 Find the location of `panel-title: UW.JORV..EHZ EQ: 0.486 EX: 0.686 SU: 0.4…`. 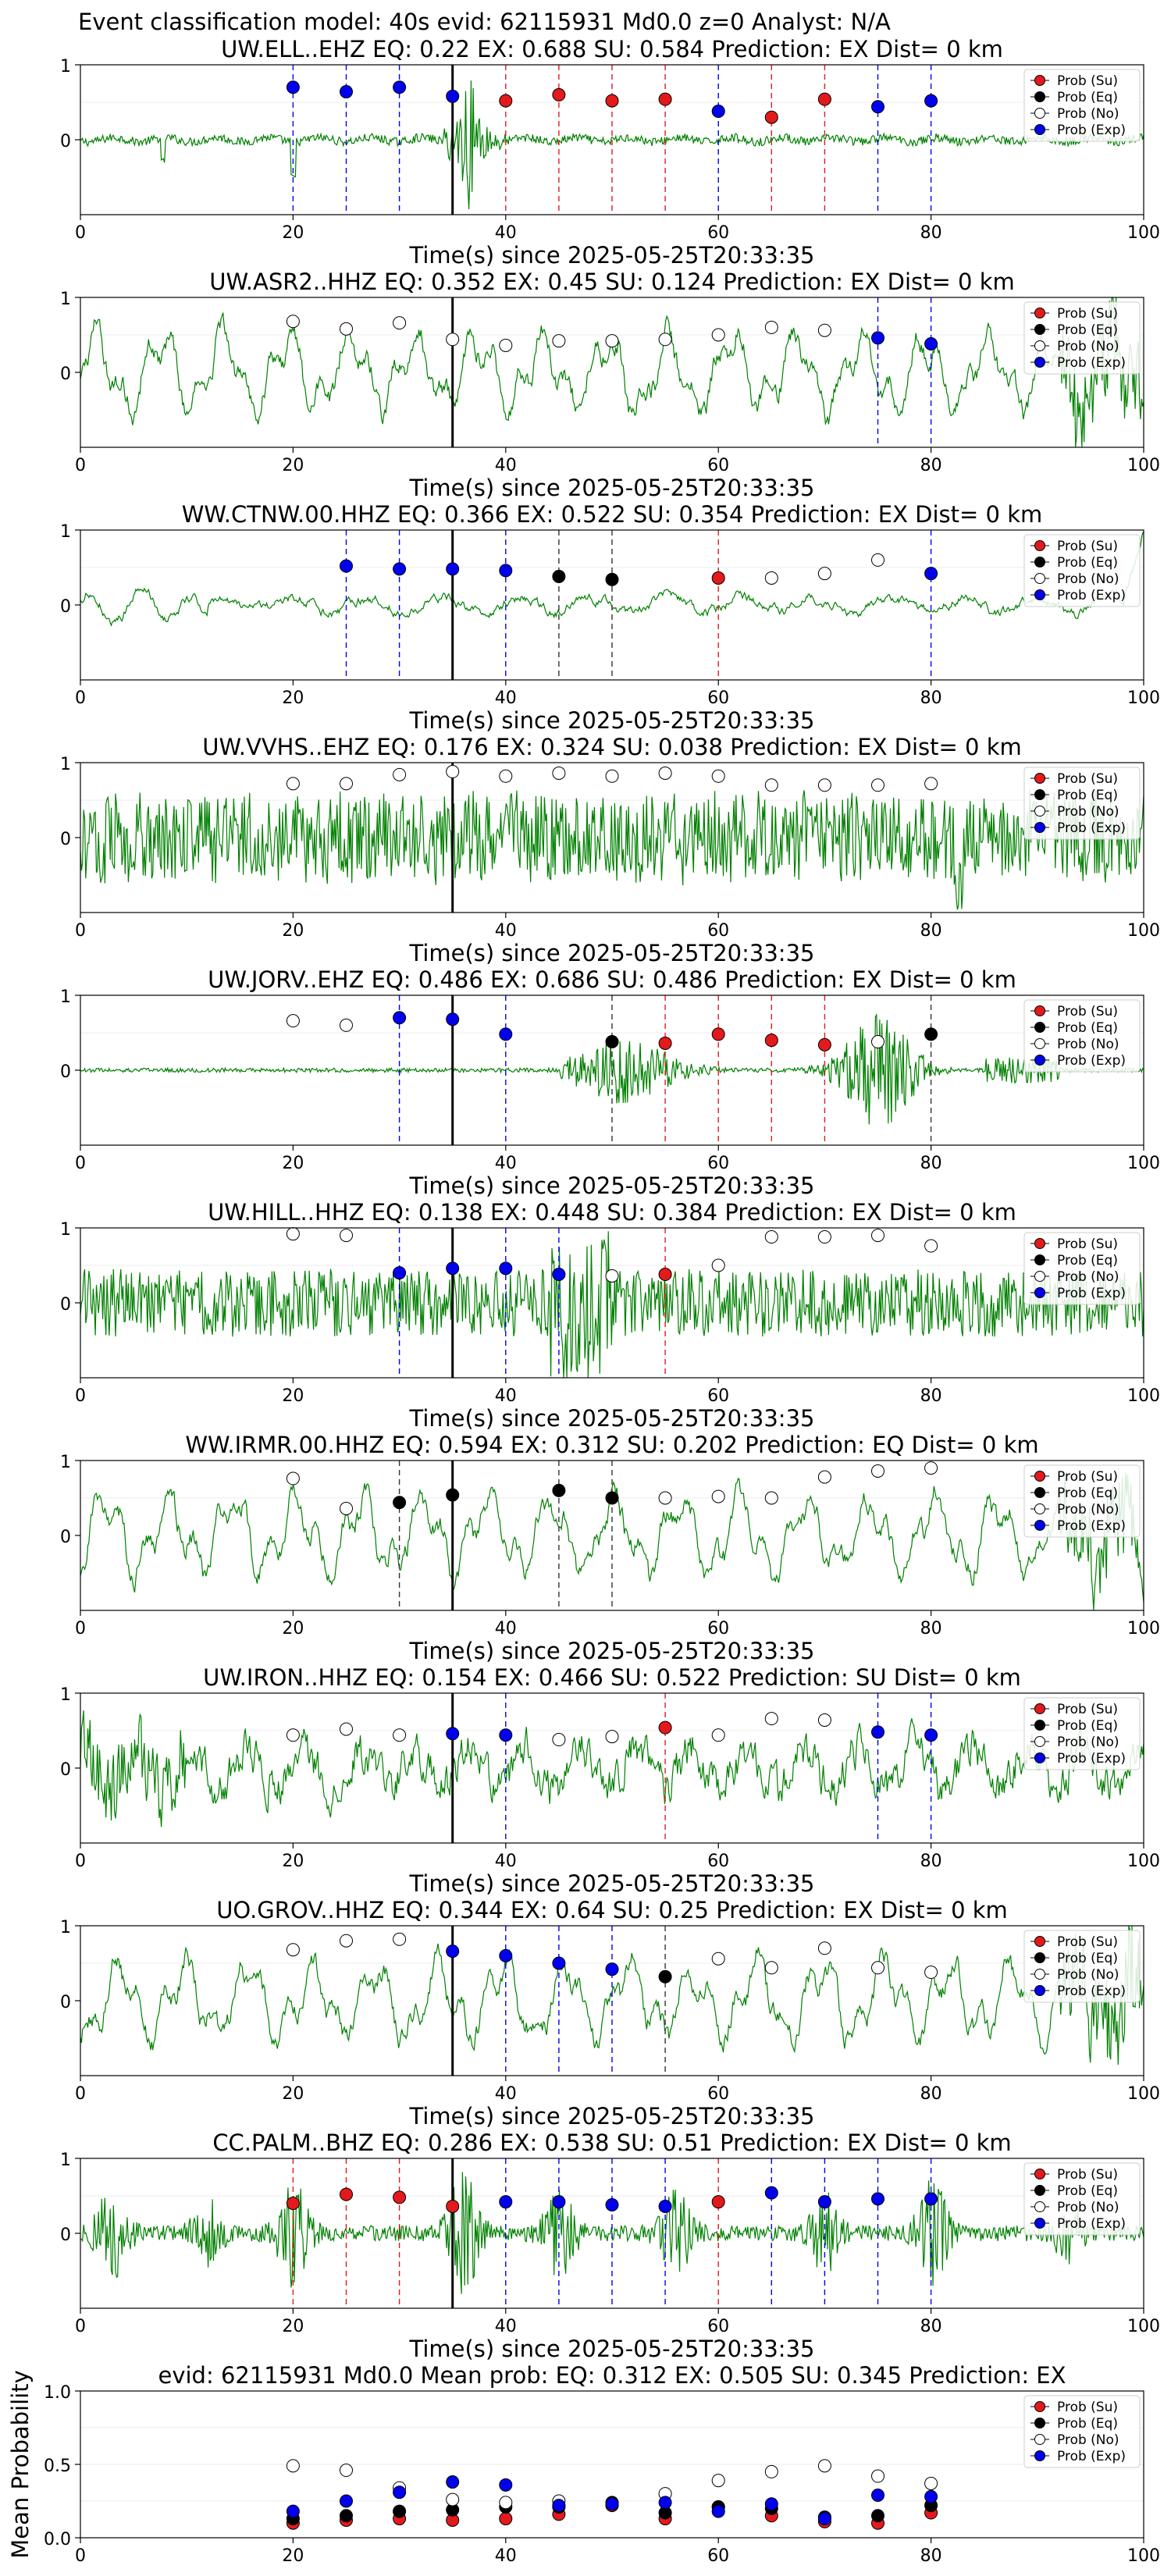

panel-title: UW.JORV..EHZ EQ: 0.486 EX: 0.686 SU: 0.4… is located at coordinates (612, 979).